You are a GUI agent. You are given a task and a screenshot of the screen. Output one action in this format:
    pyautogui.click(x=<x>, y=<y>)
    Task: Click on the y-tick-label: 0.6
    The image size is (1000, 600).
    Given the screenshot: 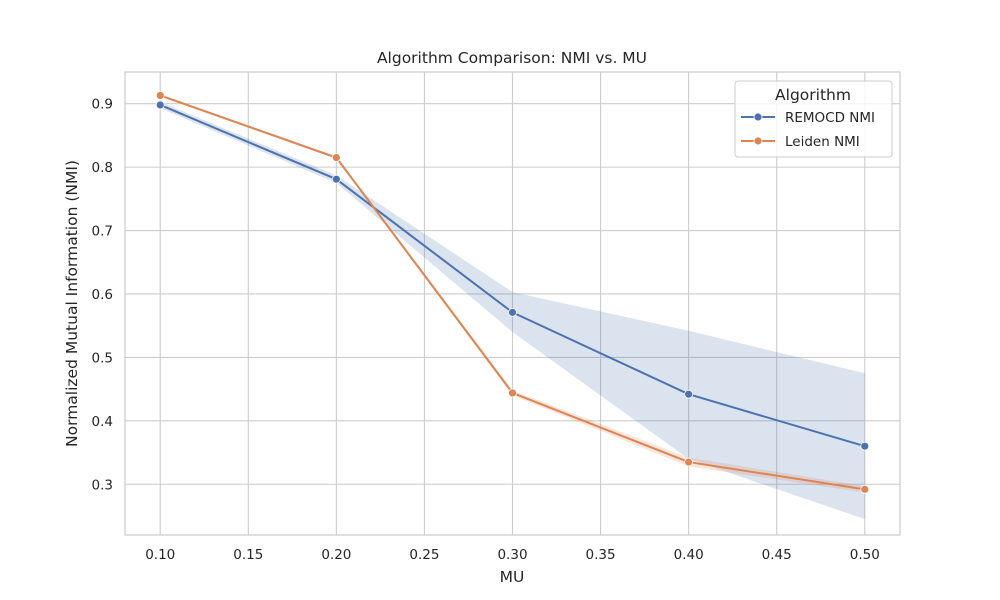 What is the action you would take?
    pyautogui.click(x=102, y=295)
    